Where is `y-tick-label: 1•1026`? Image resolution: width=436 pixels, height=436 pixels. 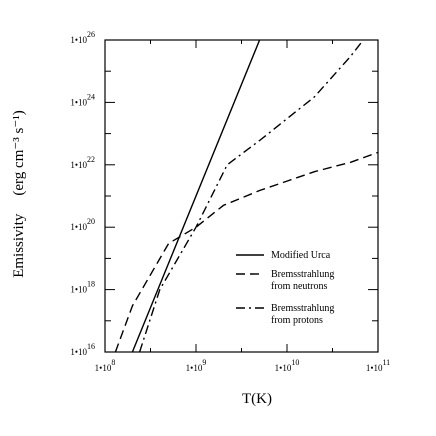 y-tick-label: 1•1026 is located at coordinates (82, 37).